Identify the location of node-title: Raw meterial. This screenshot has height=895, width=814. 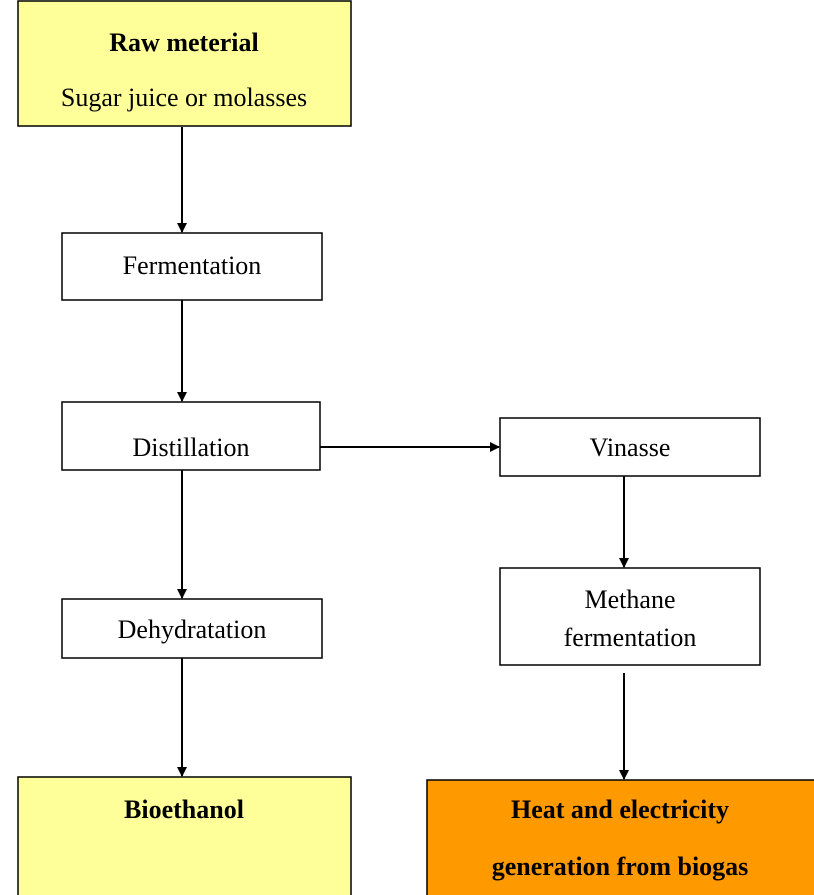
(183, 42).